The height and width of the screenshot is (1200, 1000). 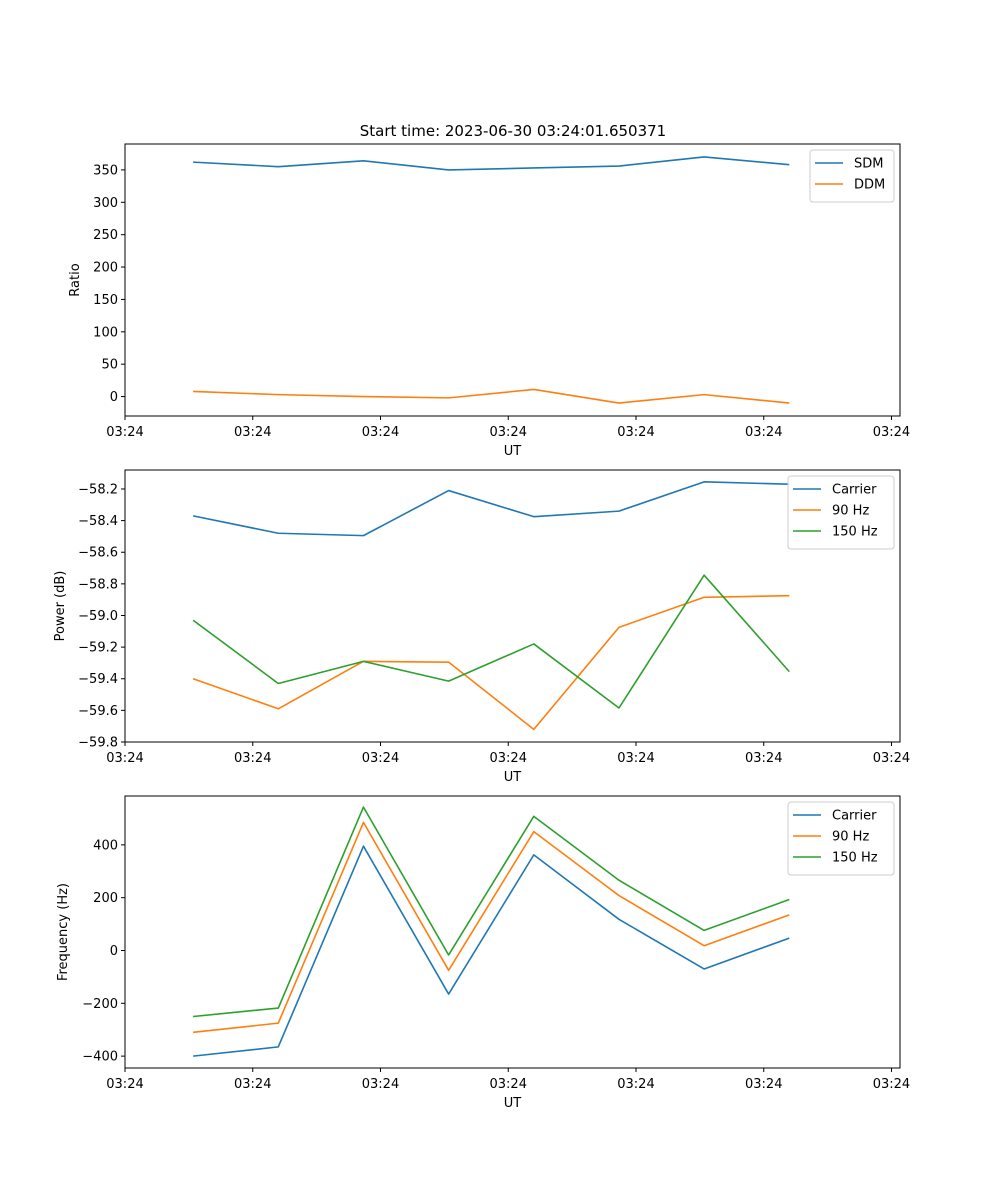 What do you see at coordinates (63, 932) in the screenshot?
I see `frequency-y-axis-label: Frequency (Hz)` at bounding box center [63, 932].